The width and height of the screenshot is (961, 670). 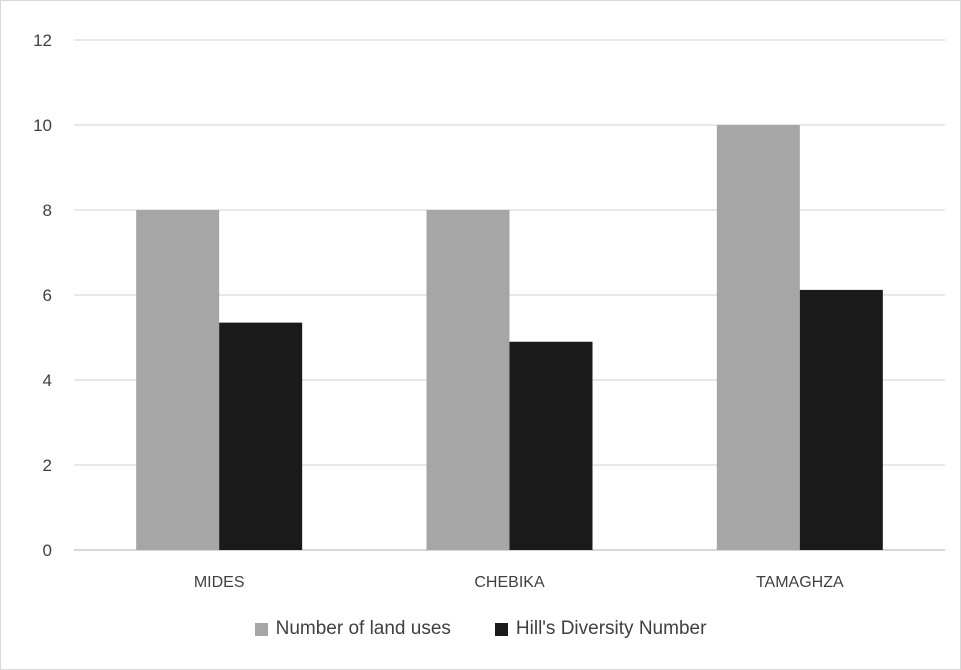 I want to click on y-tick-label: 12, so click(x=42, y=40).